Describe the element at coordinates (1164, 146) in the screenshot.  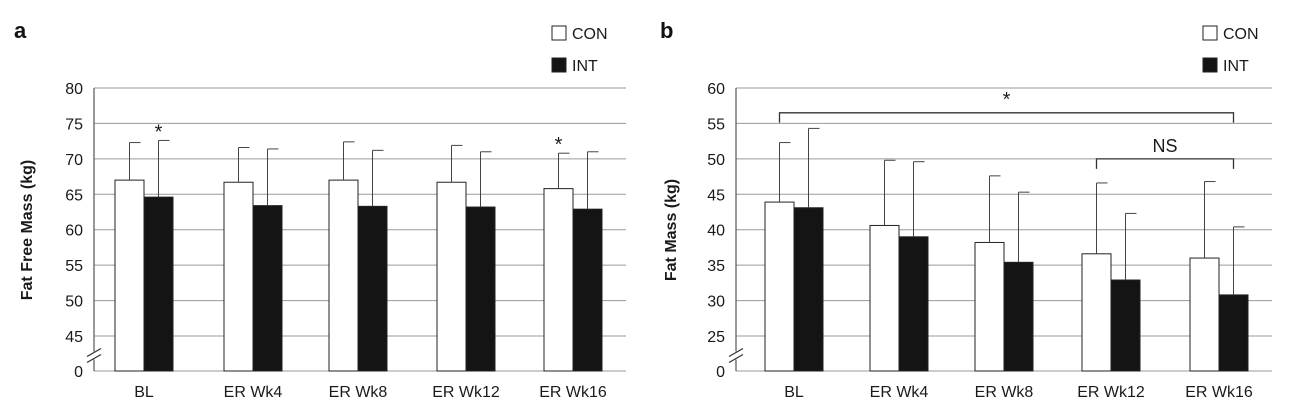
I see `bracket-label: NS` at that location.